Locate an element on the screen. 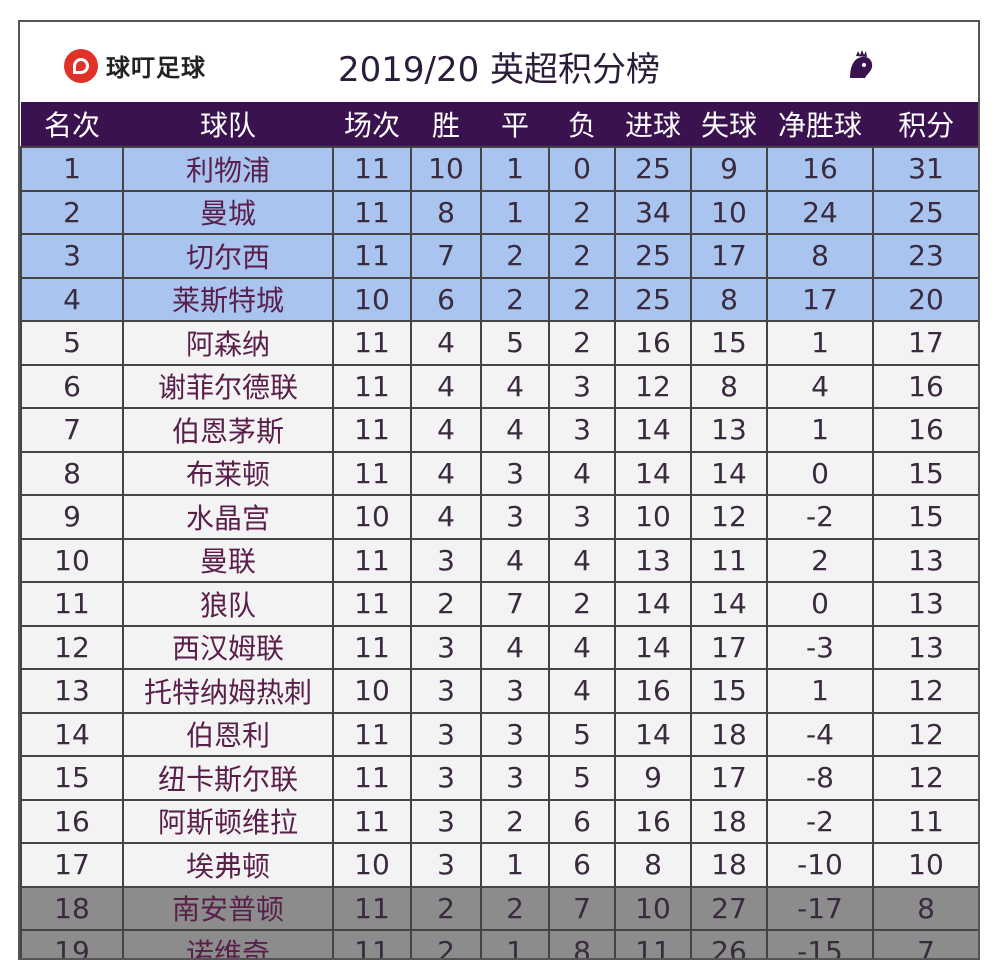 The image size is (1000, 960). goals-against-cell: 15 is located at coordinates (729, 343).